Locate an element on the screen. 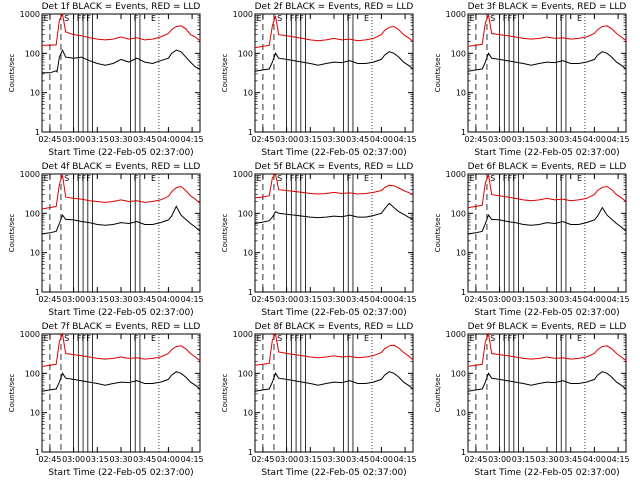 Image resolution: width=640 pixels, height=480 pixels. chart-title: Det 6f BLACK = Events, RED = LLD is located at coordinates (547, 167).